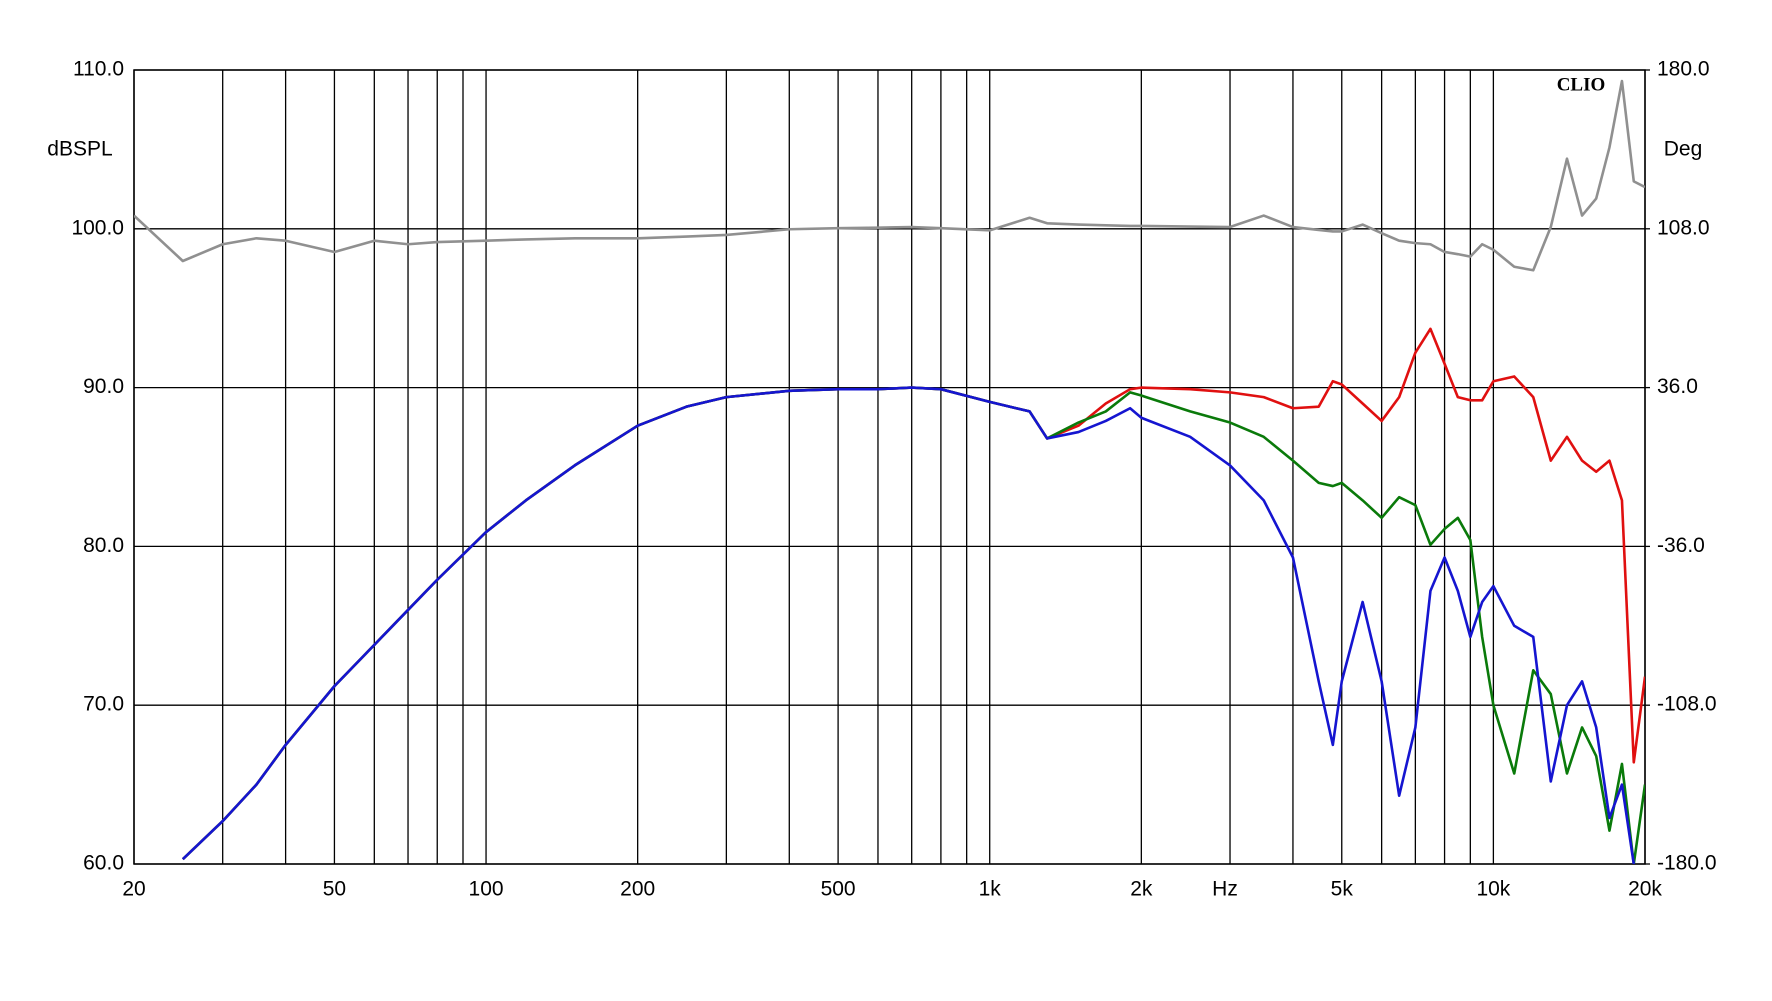 The width and height of the screenshot is (1772, 1001). I want to click on y2-tick-label: -180.0, so click(1687, 863).